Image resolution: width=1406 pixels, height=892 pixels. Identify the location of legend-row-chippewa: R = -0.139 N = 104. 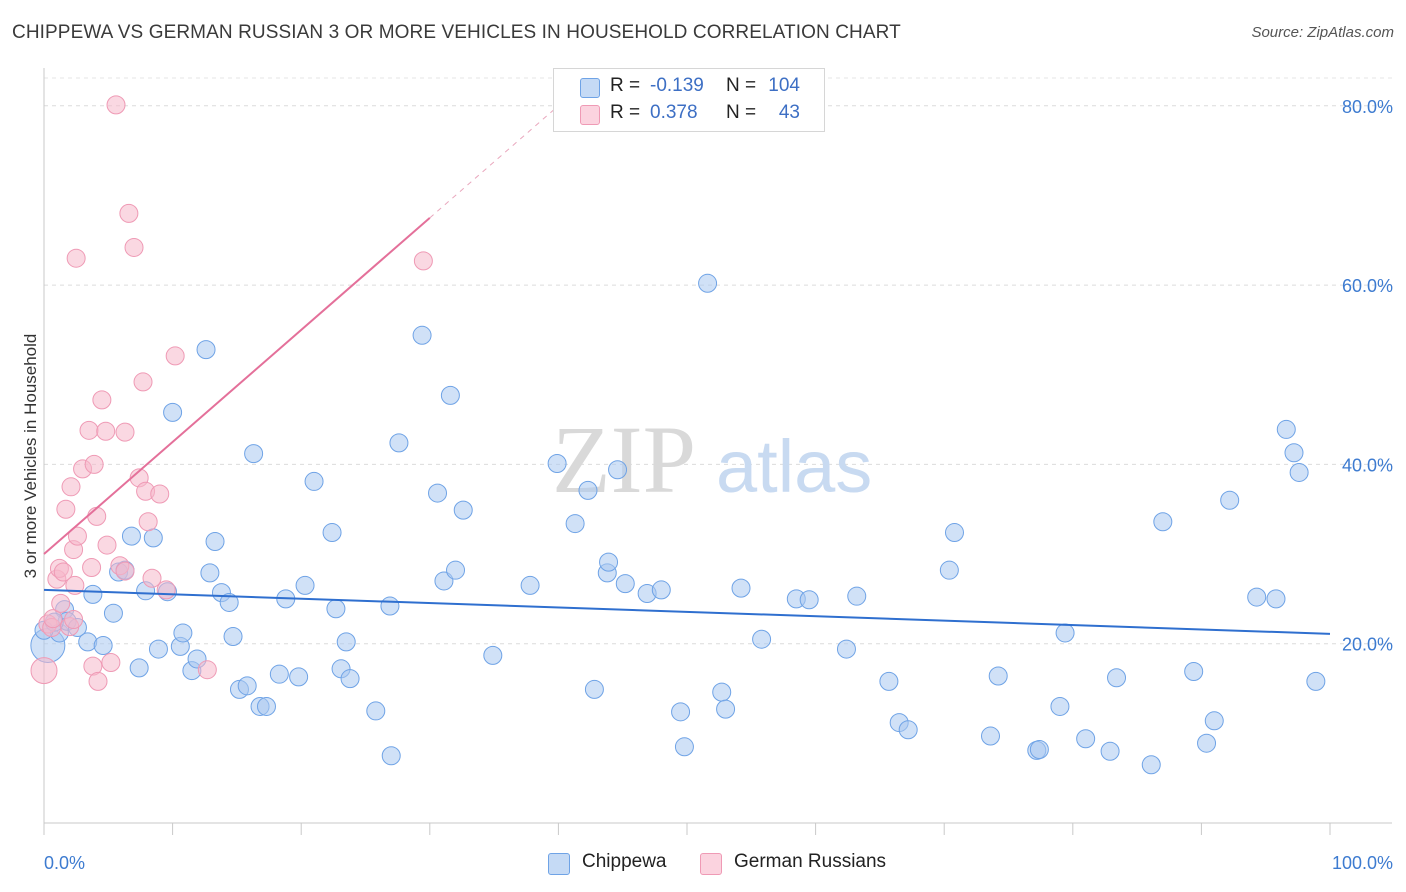
(689, 87).